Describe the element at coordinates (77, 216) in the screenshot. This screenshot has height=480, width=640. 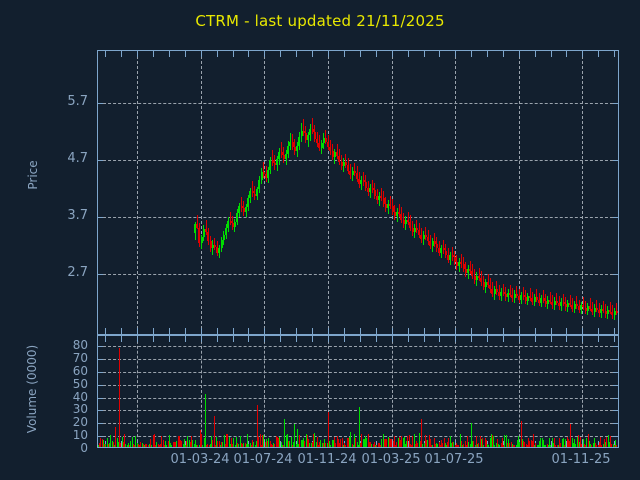
I see `price-y-tick-label: 3.7` at that location.